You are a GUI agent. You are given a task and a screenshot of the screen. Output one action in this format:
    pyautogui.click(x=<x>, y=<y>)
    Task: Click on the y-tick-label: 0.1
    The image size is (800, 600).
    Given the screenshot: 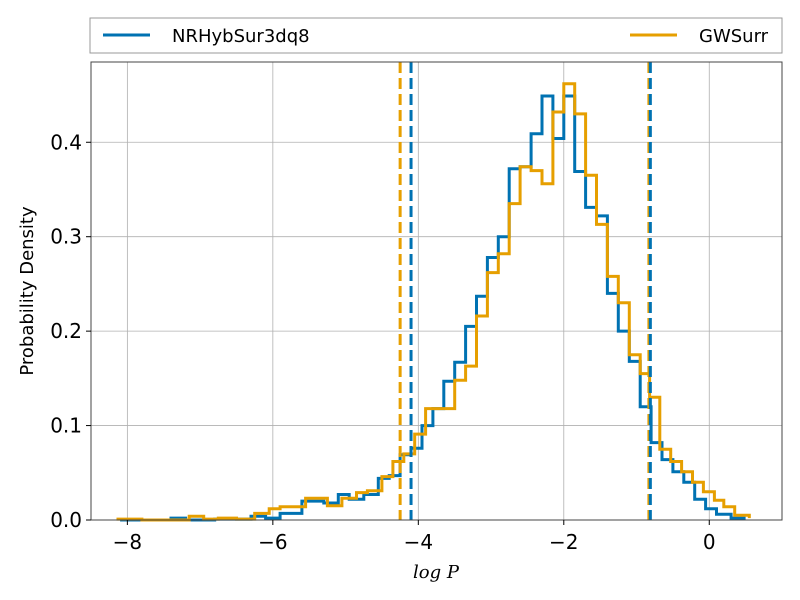 What is the action you would take?
    pyautogui.click(x=66, y=426)
    